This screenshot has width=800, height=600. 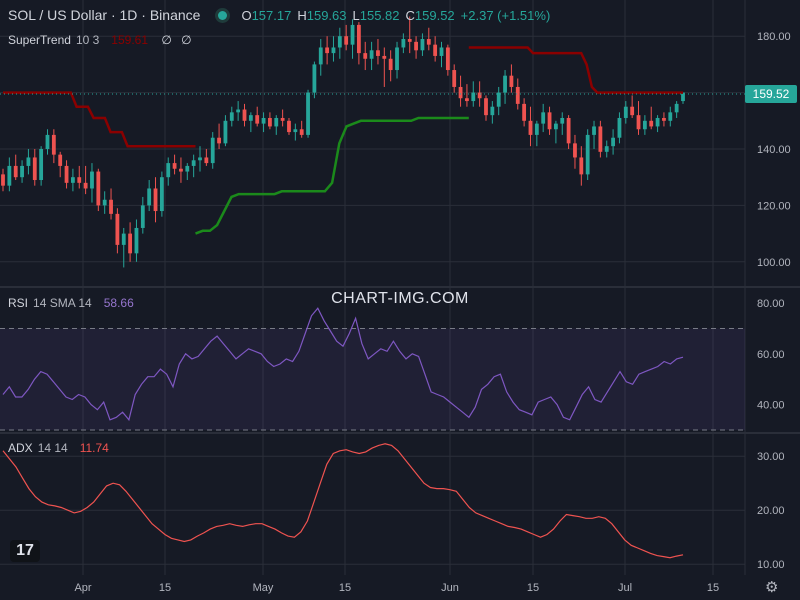 What do you see at coordinates (774, 150) in the screenshot?
I see `y-tick-label: 140.00` at bounding box center [774, 150].